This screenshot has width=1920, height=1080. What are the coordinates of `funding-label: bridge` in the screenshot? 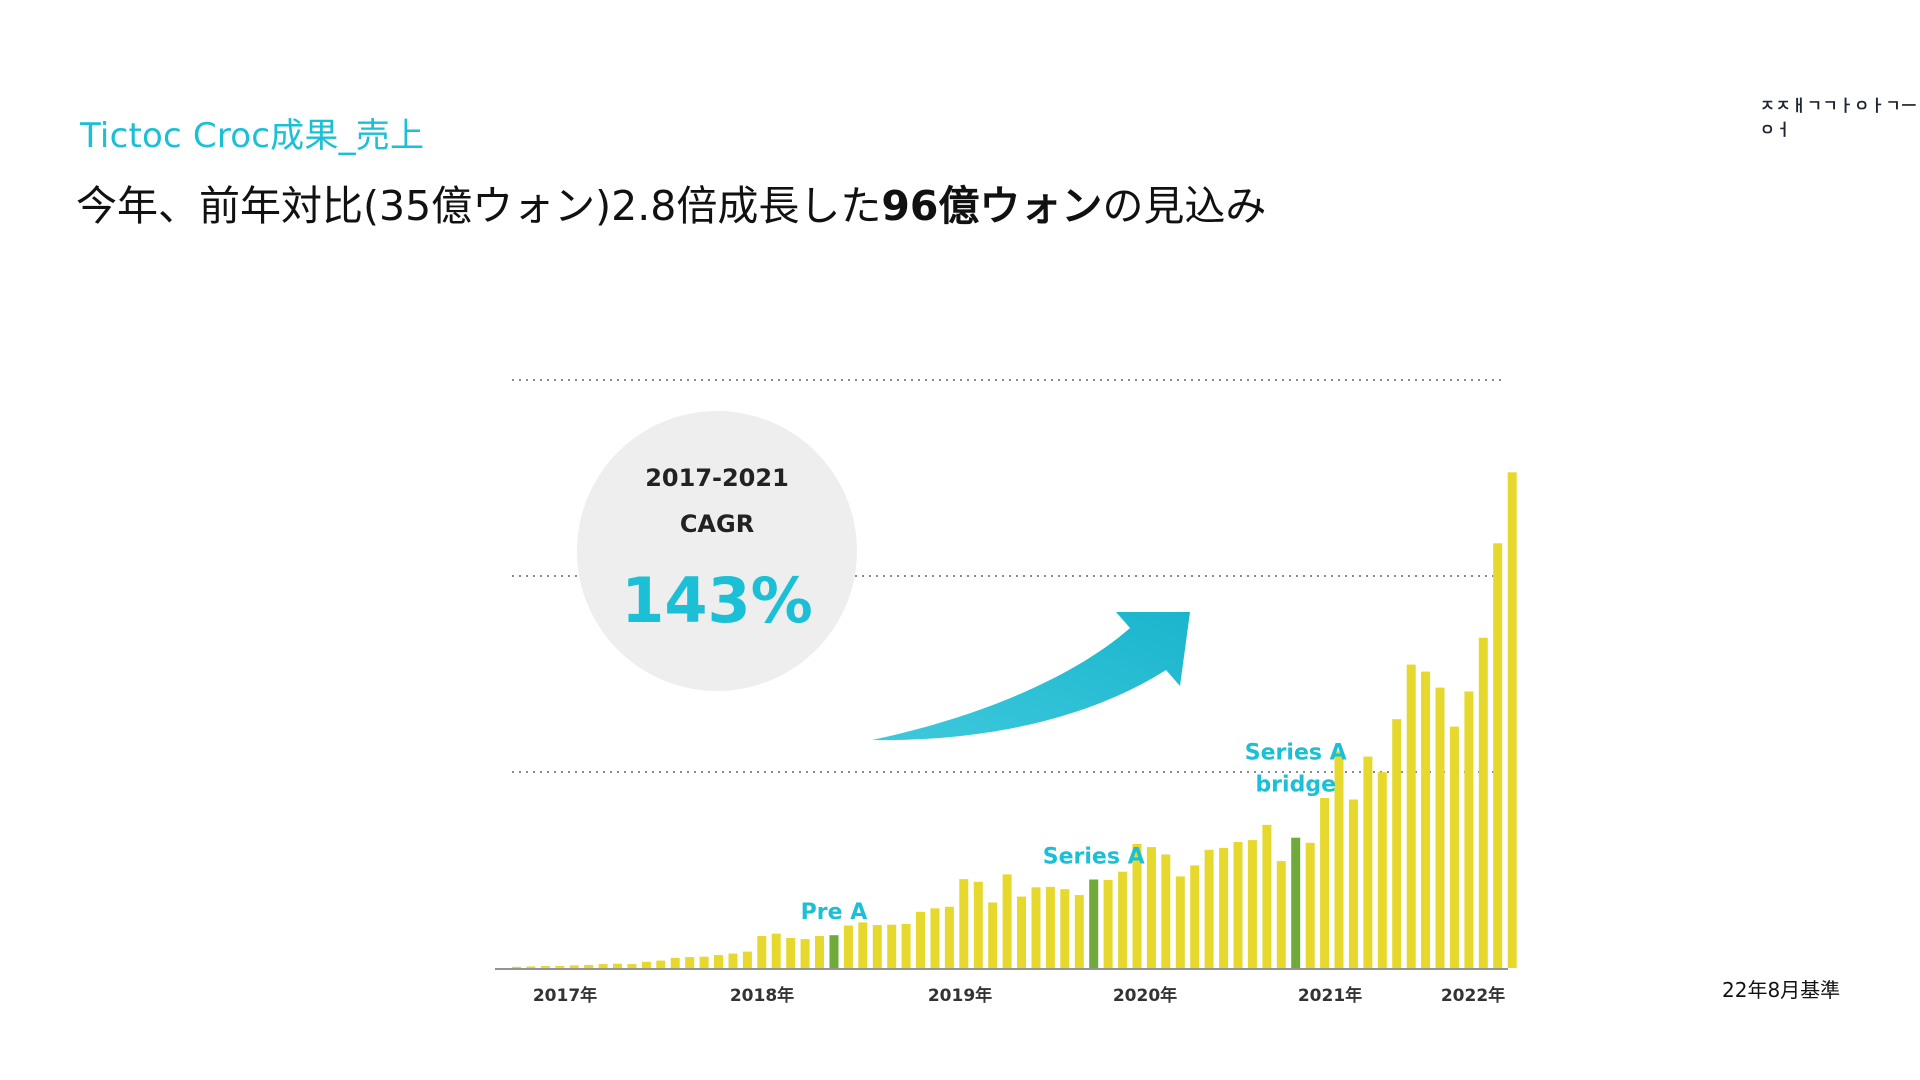 It's located at (1295, 785).